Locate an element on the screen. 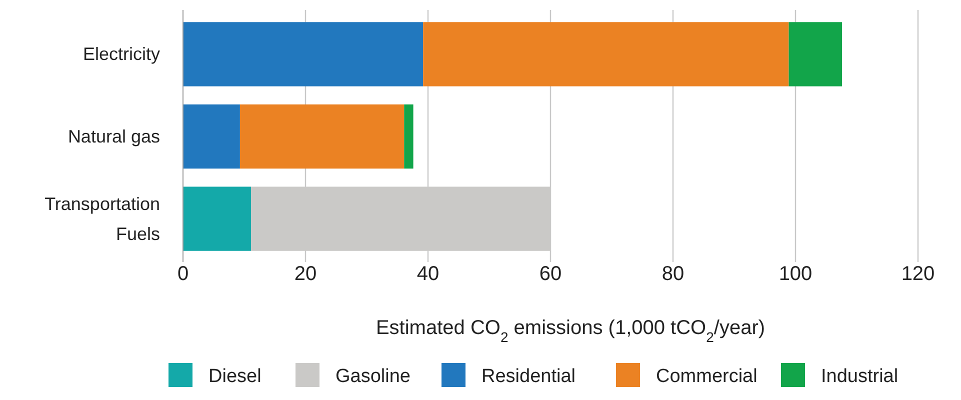  y-tick-label: Electricity is located at coordinates (121, 54).